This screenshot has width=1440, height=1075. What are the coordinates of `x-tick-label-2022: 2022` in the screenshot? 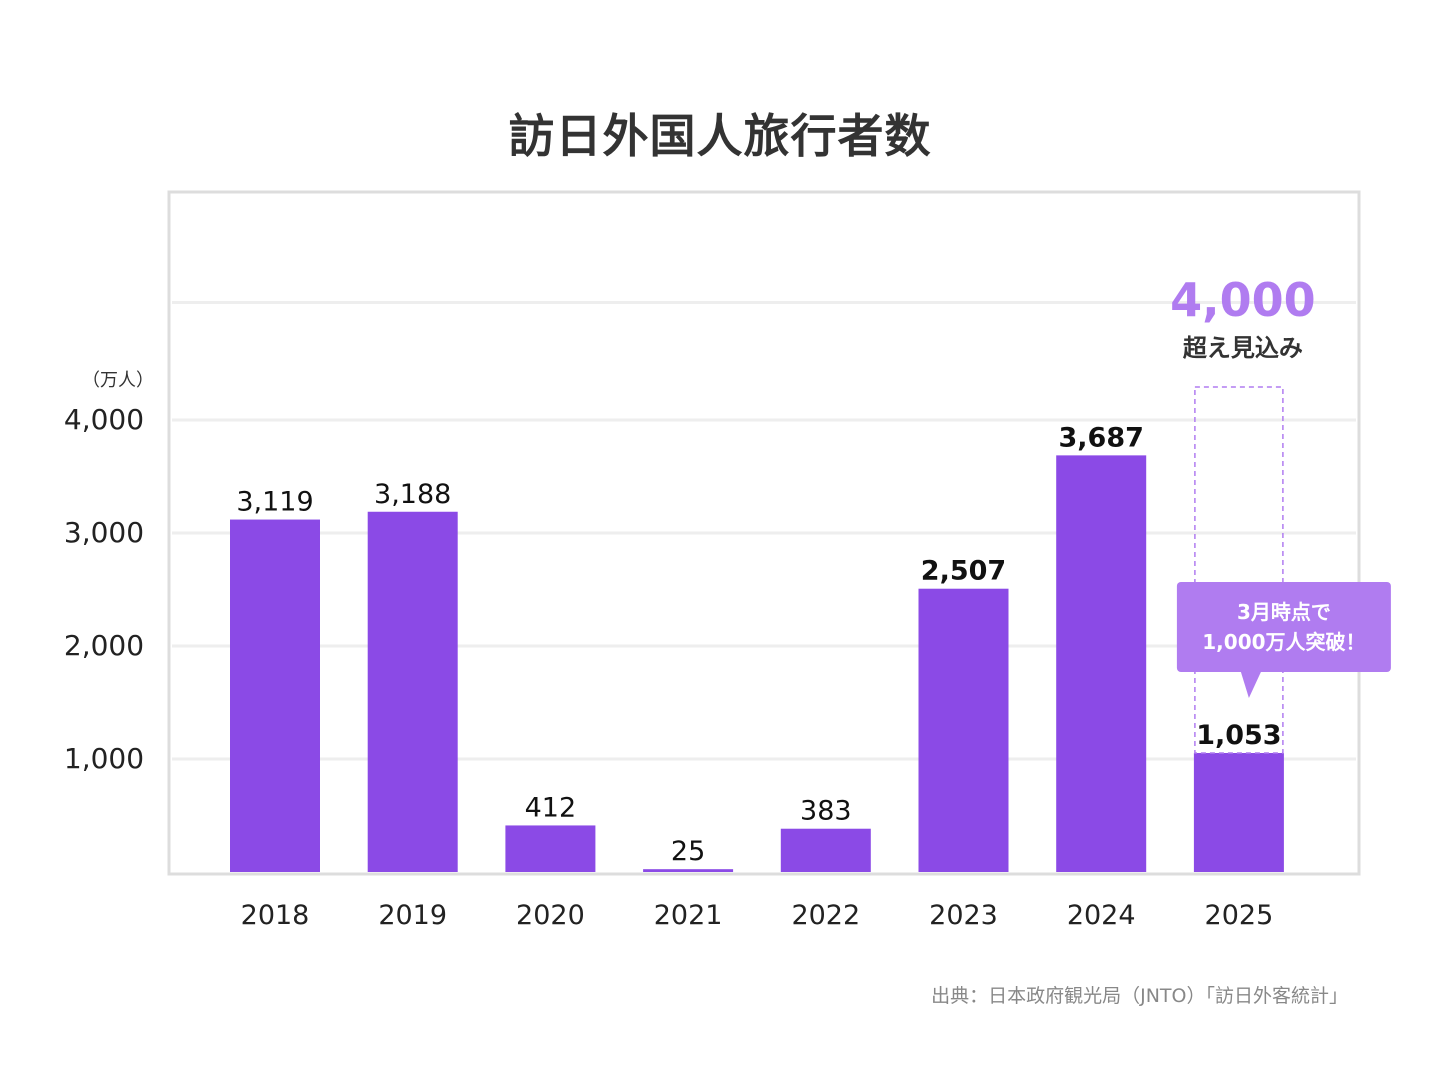 It's located at (825, 915).